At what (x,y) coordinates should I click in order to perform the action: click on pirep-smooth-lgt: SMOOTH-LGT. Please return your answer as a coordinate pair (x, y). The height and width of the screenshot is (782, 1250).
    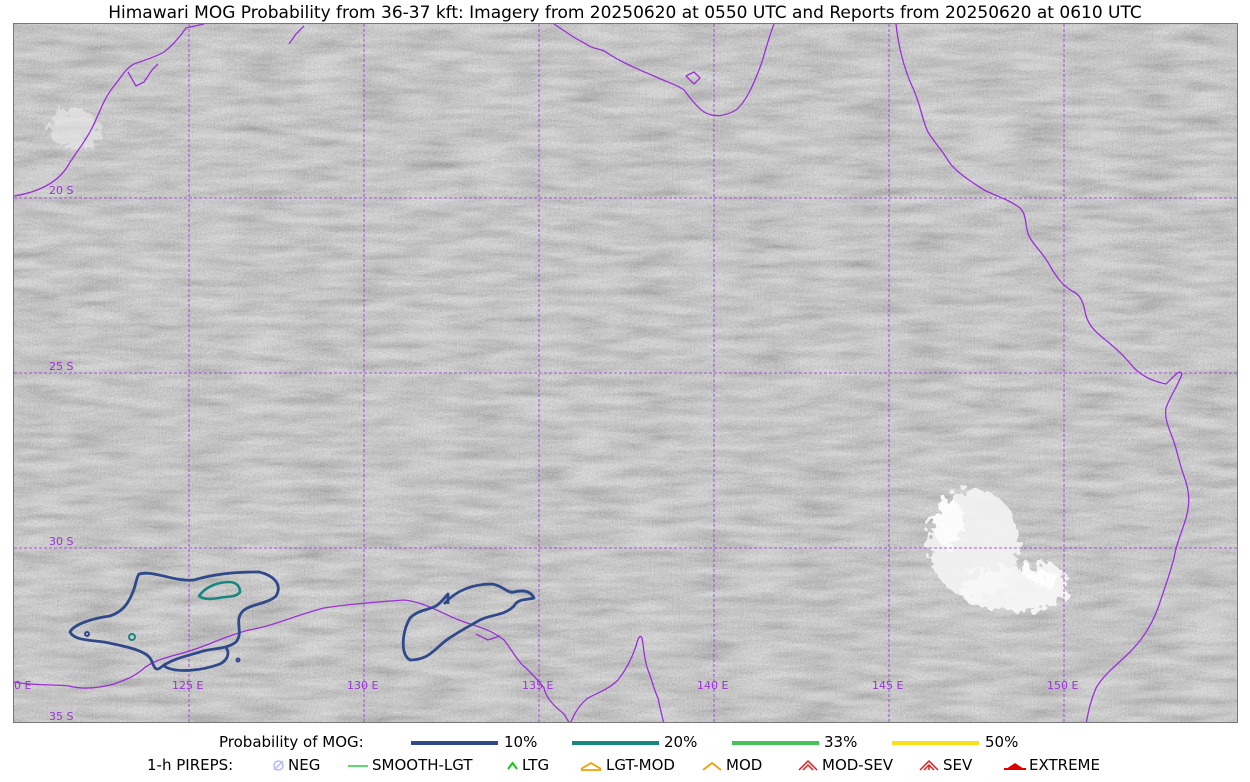
    Looking at the image, I should click on (410, 765).